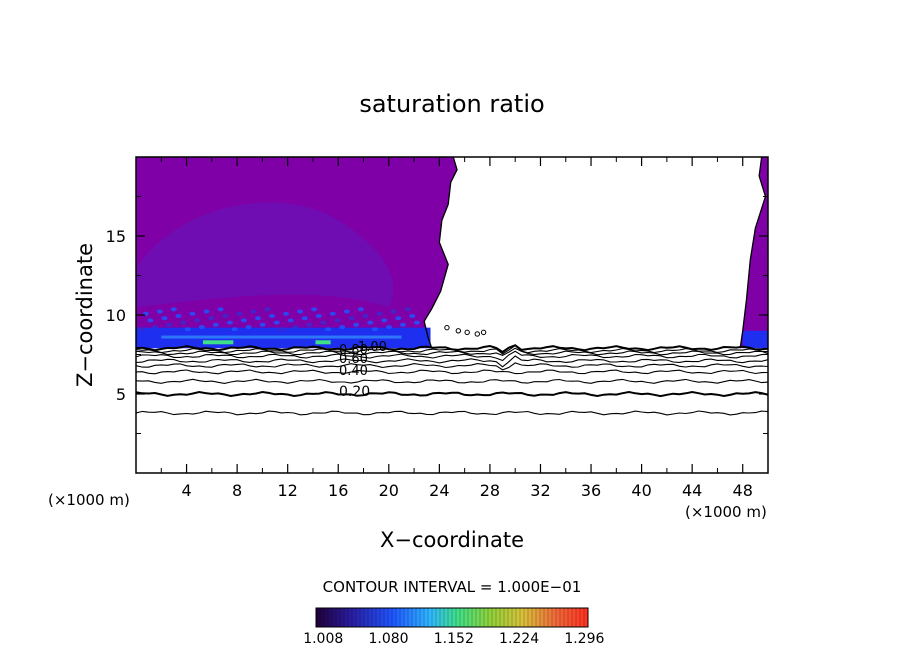 Image resolution: width=904 pixels, height=654 pixels. I want to click on x-tick-label: 28, so click(490, 490).